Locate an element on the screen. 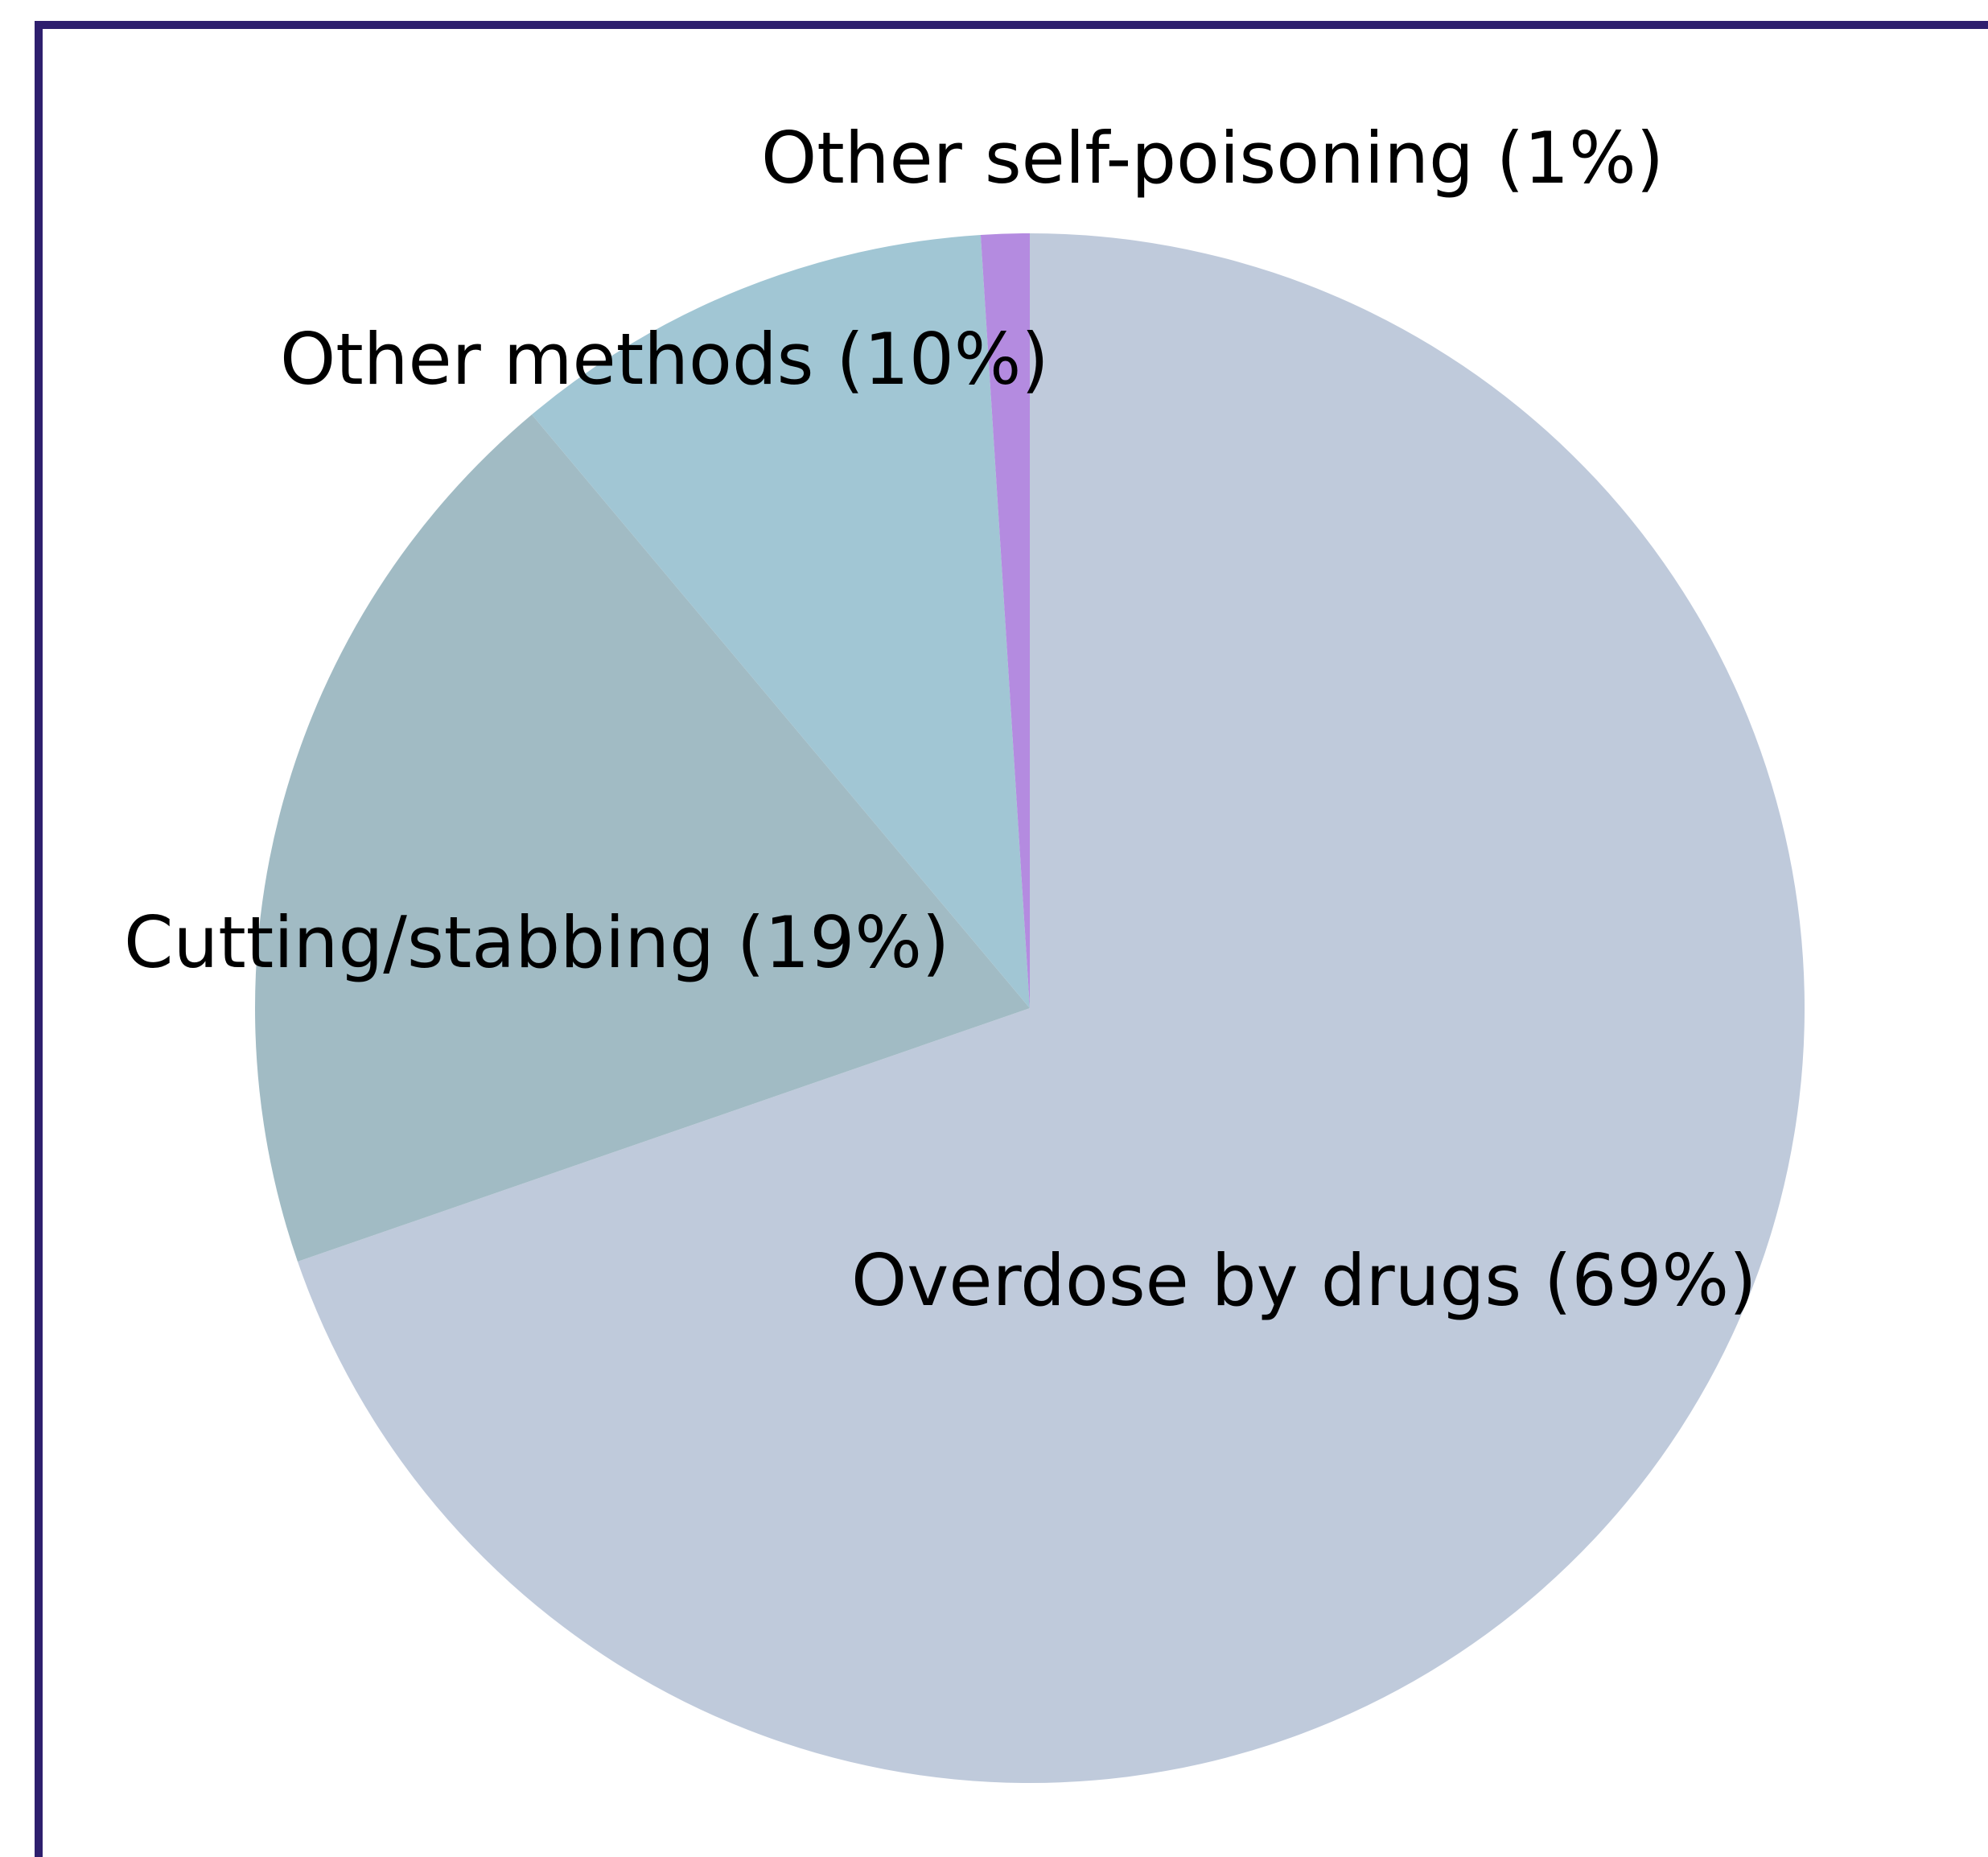 The height and width of the screenshot is (1857, 1988). pie-slice-other-methods is located at coordinates (780, 621).